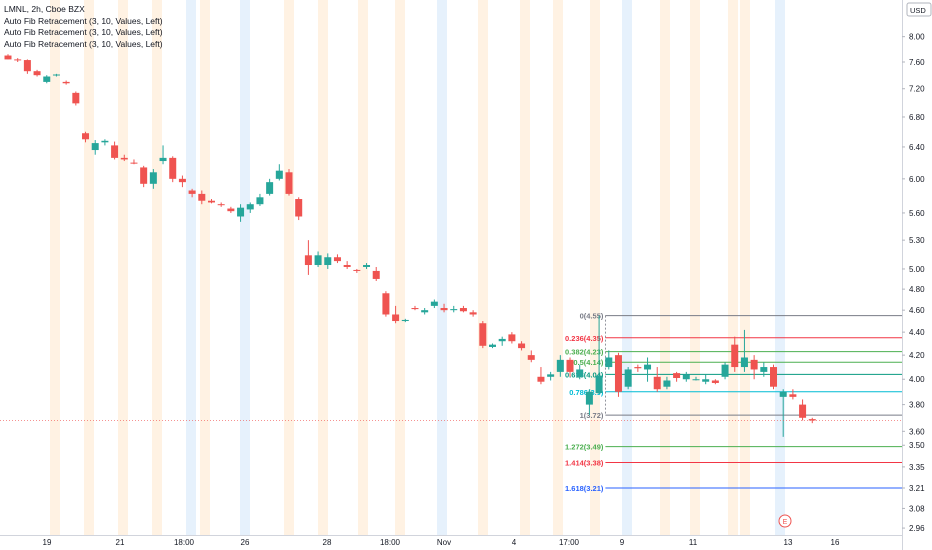  Describe the element at coordinates (444, 542) in the screenshot. I see `x-tick-label: Nov` at that location.